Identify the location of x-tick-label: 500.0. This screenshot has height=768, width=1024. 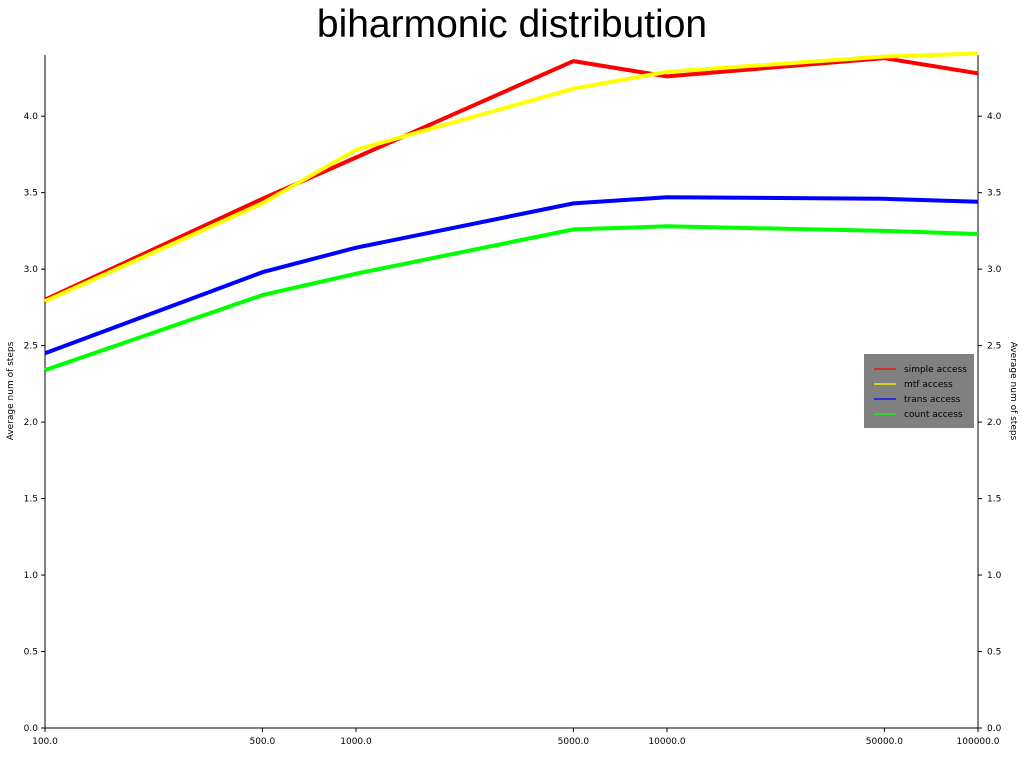
(262, 742).